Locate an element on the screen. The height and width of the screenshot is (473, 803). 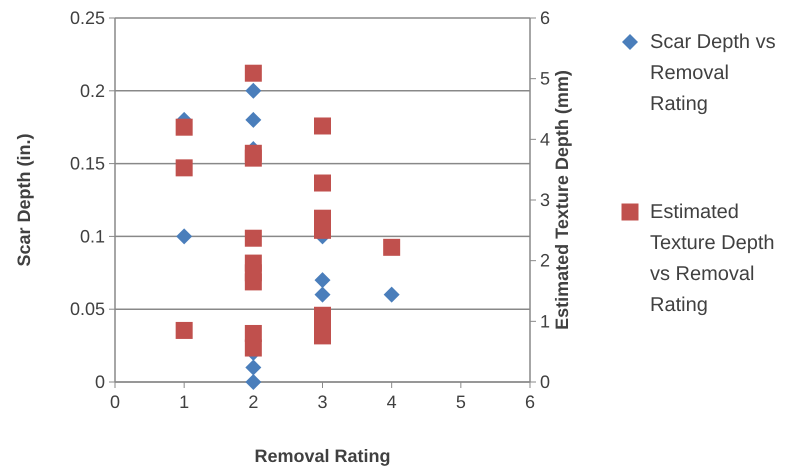
legend-label: Scar Depth vs Removal Rating is located at coordinates (713, 73).